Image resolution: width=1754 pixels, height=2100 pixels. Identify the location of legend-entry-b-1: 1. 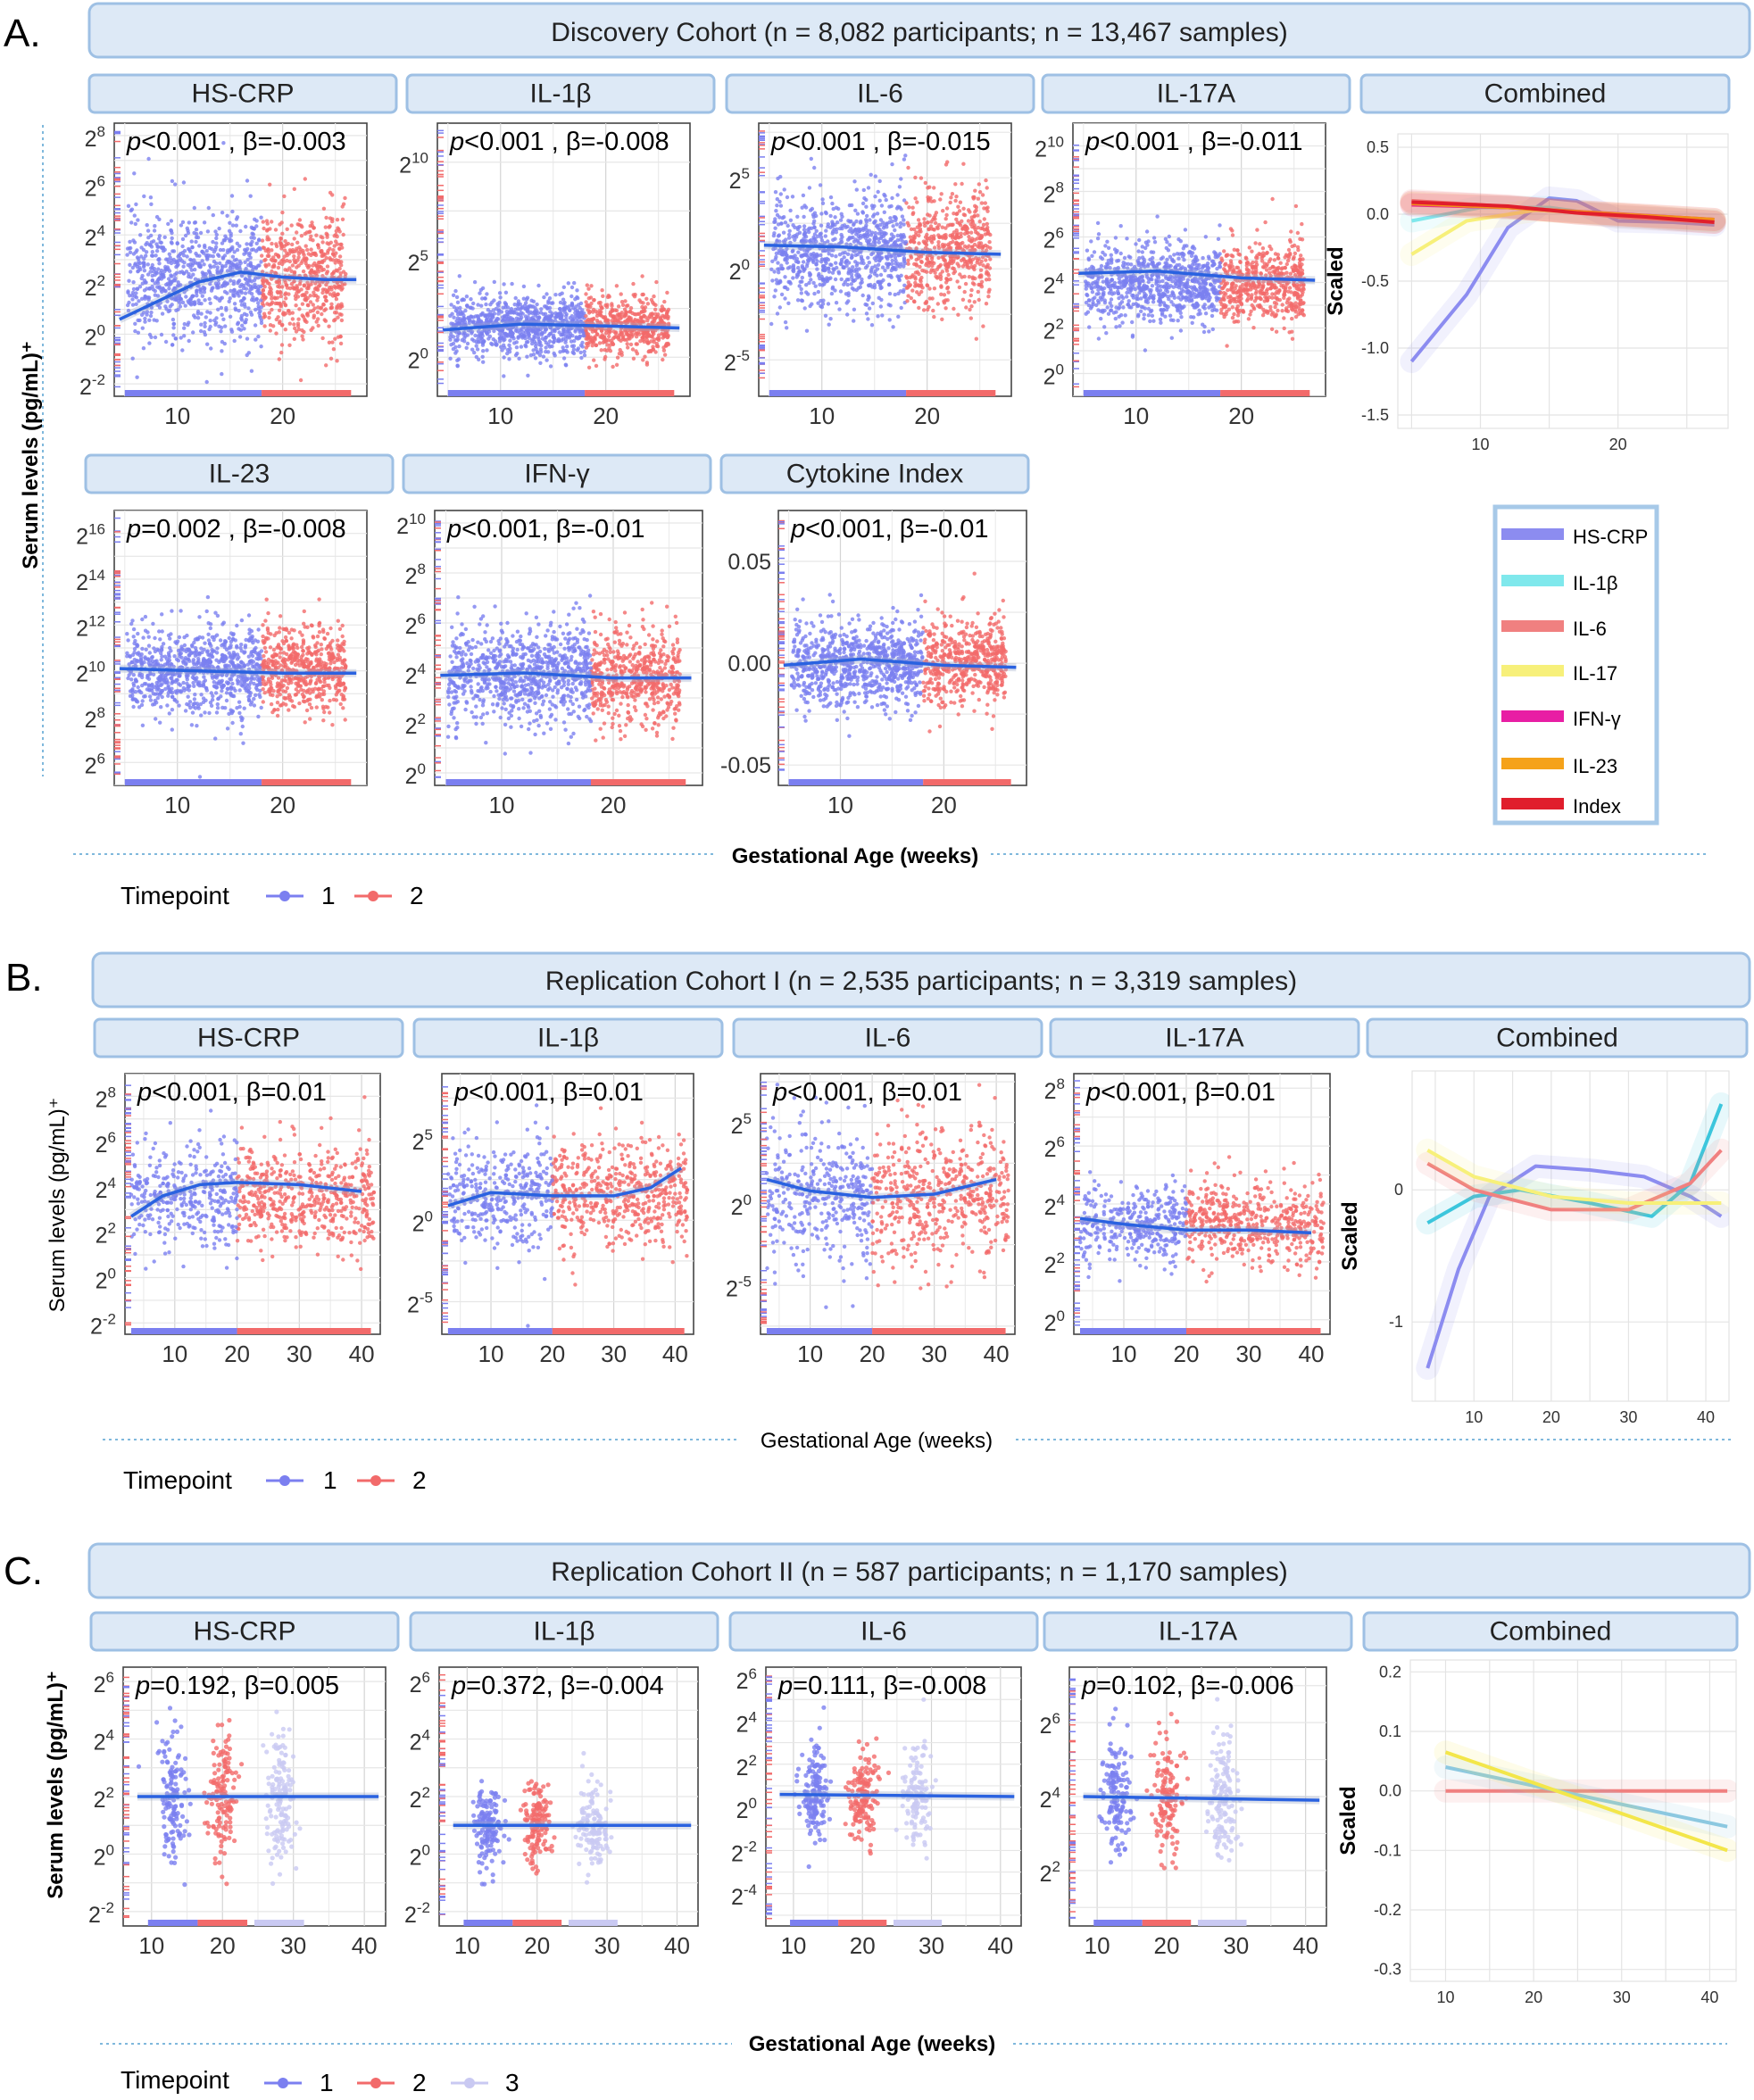
(330, 1480).